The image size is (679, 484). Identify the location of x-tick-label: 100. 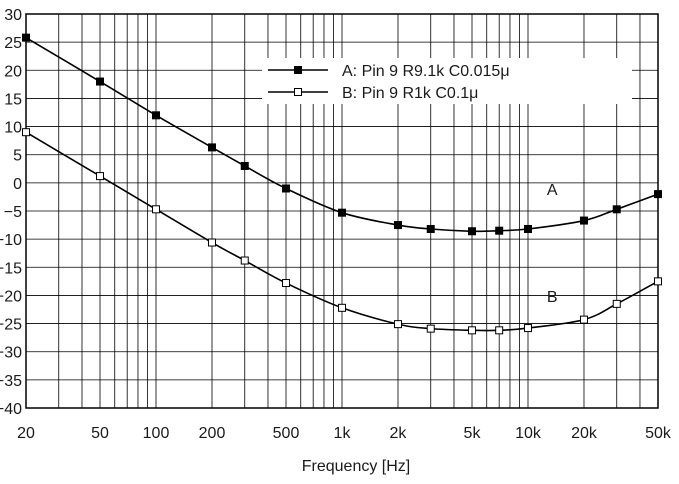
(156, 433).